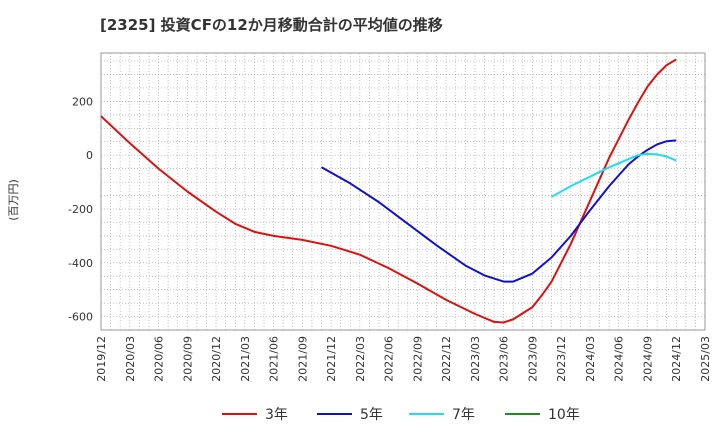  Describe the element at coordinates (619, 359) in the screenshot. I see `x-tick-label: 2024/06` at that location.